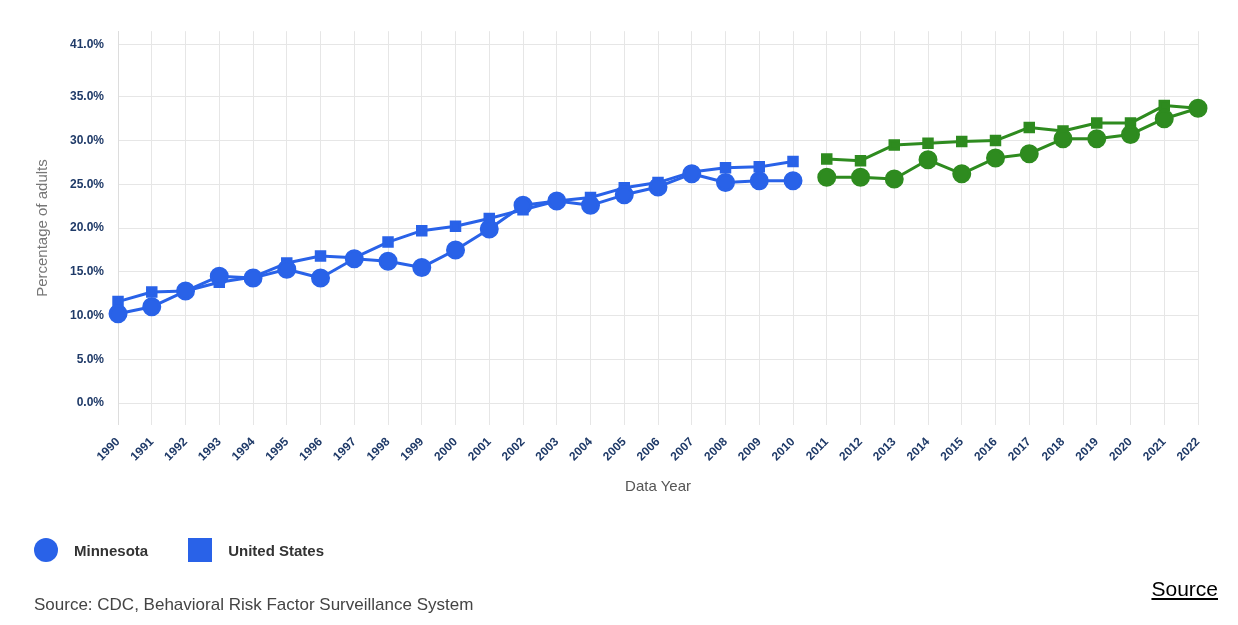 This screenshot has width=1238, height=625. Describe the element at coordinates (87, 271) in the screenshot. I see `y-tick-label: 15.0%` at that location.